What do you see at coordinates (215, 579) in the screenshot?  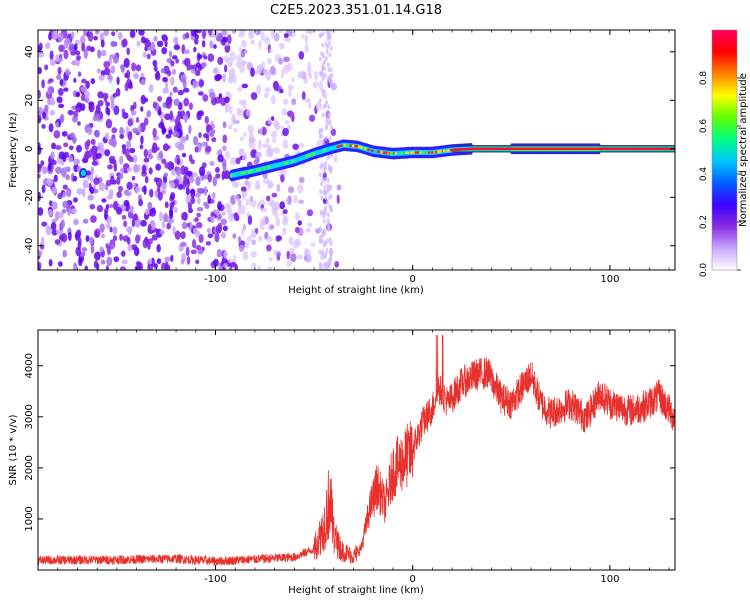 I see `x-tick-label: -100` at bounding box center [215, 579].